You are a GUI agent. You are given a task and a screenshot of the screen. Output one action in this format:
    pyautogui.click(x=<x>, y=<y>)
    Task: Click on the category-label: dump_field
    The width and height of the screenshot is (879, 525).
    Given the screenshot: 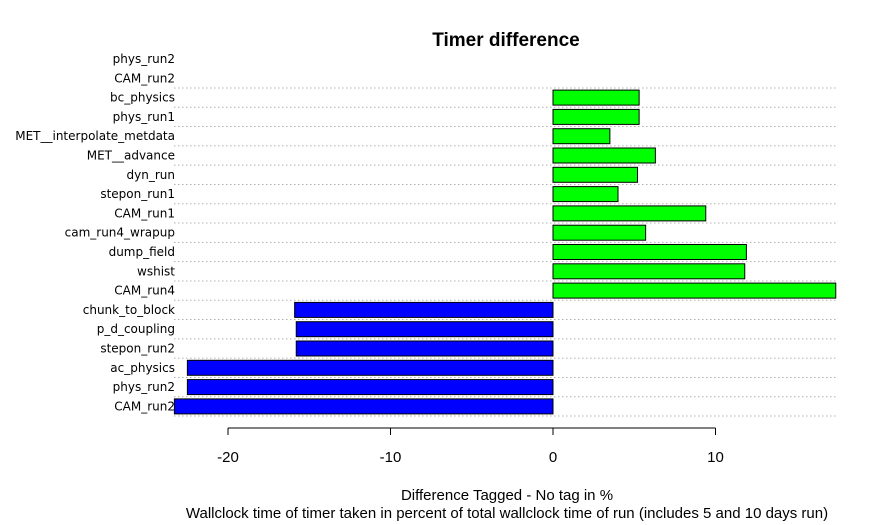 What is the action you would take?
    pyautogui.click(x=142, y=252)
    